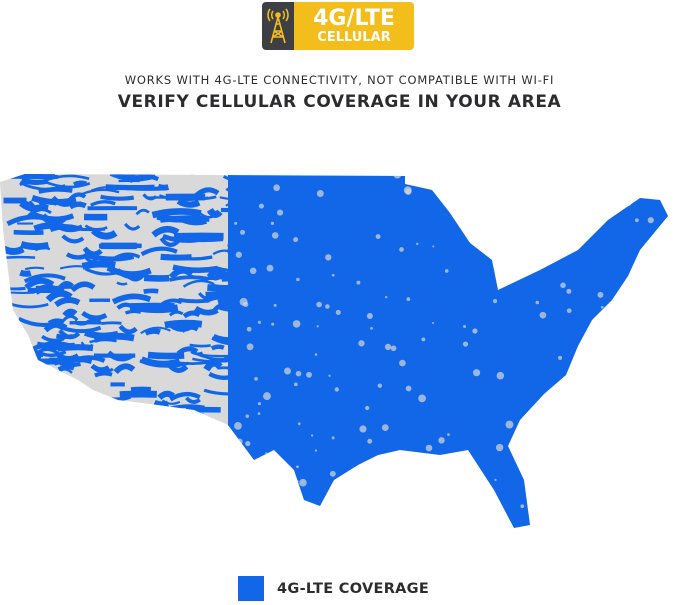 Image resolution: width=679 pixels, height=605 pixels. I want to click on headline: VERIFY CELLULAR COVERAGE IN YOUR AREA, so click(339, 102).